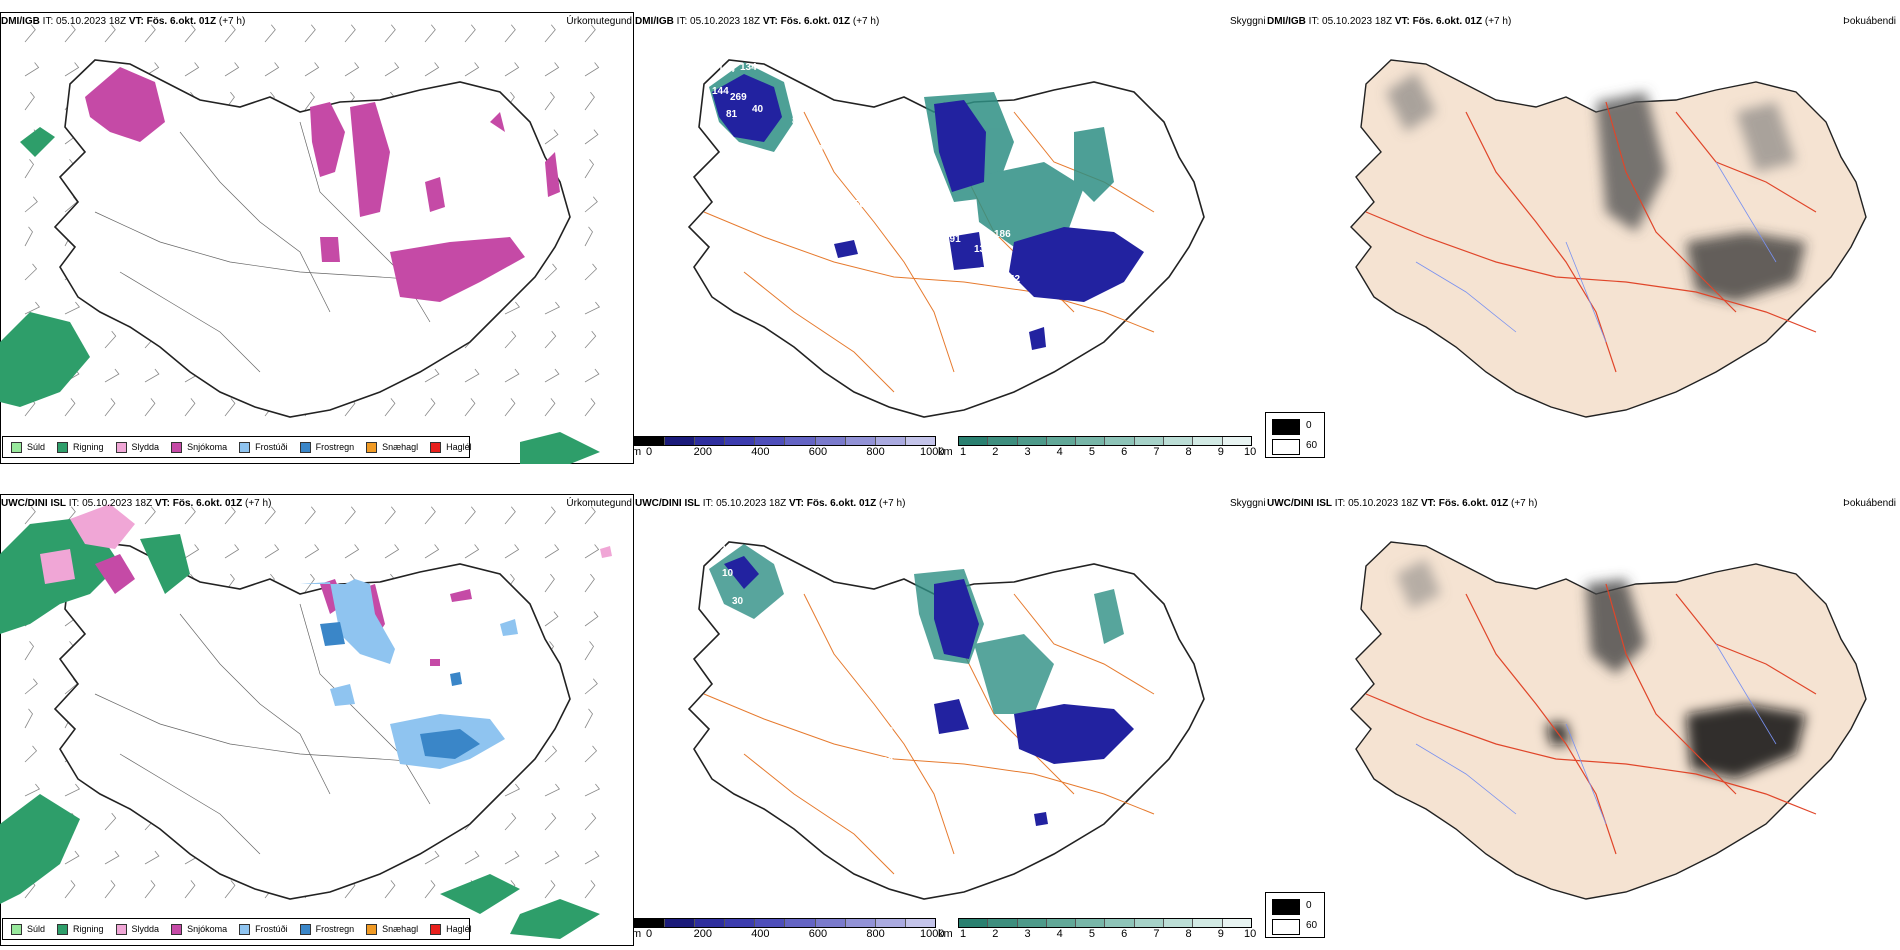  What do you see at coordinates (982, 249) in the screenshot?
I see `cloud-base-label: 130` at bounding box center [982, 249].